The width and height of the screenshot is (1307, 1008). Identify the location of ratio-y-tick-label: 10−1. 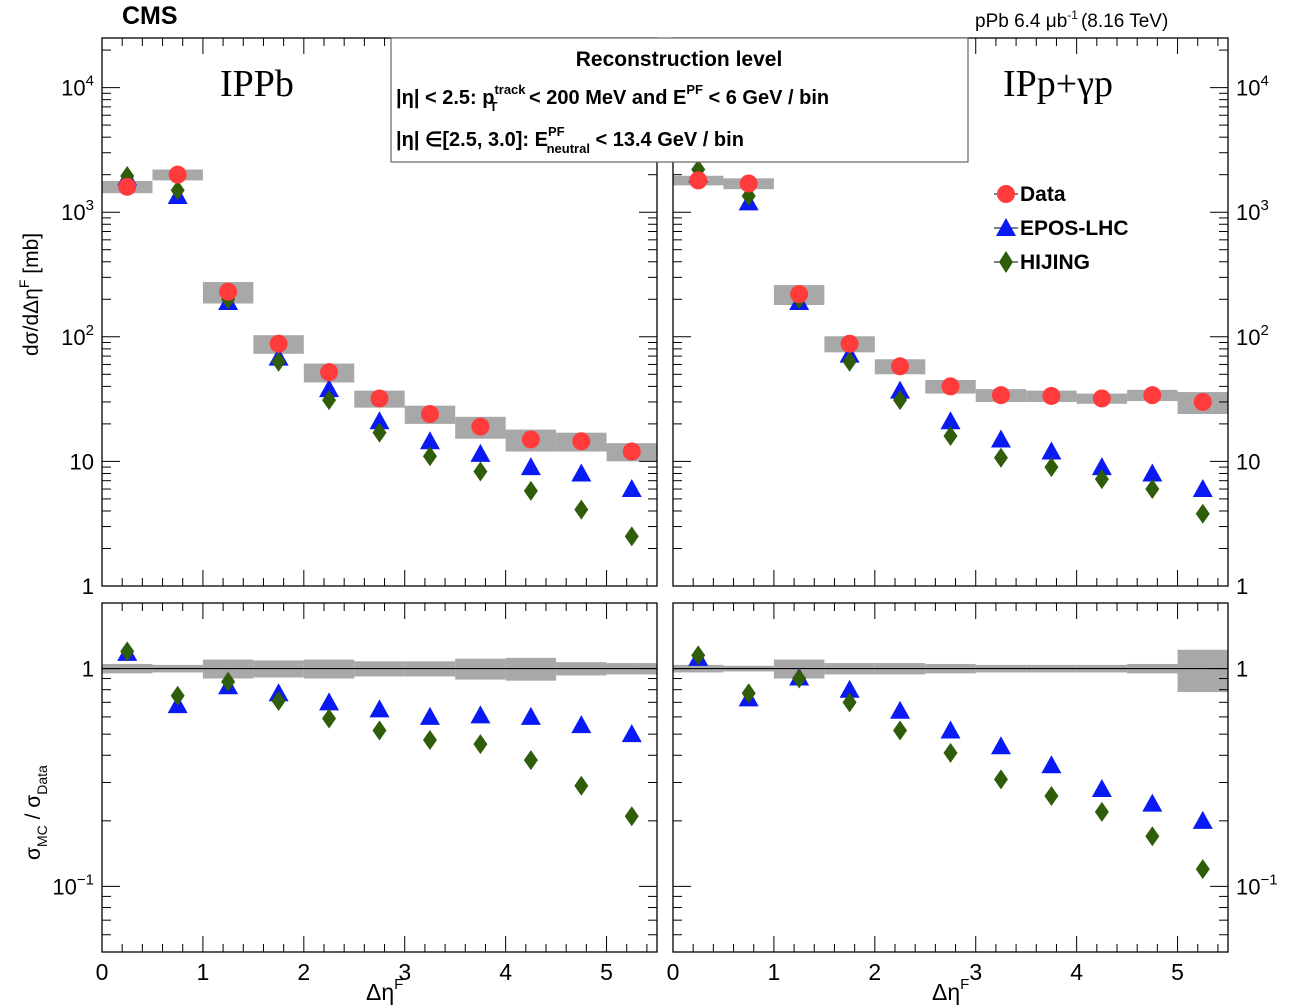
(1257, 885).